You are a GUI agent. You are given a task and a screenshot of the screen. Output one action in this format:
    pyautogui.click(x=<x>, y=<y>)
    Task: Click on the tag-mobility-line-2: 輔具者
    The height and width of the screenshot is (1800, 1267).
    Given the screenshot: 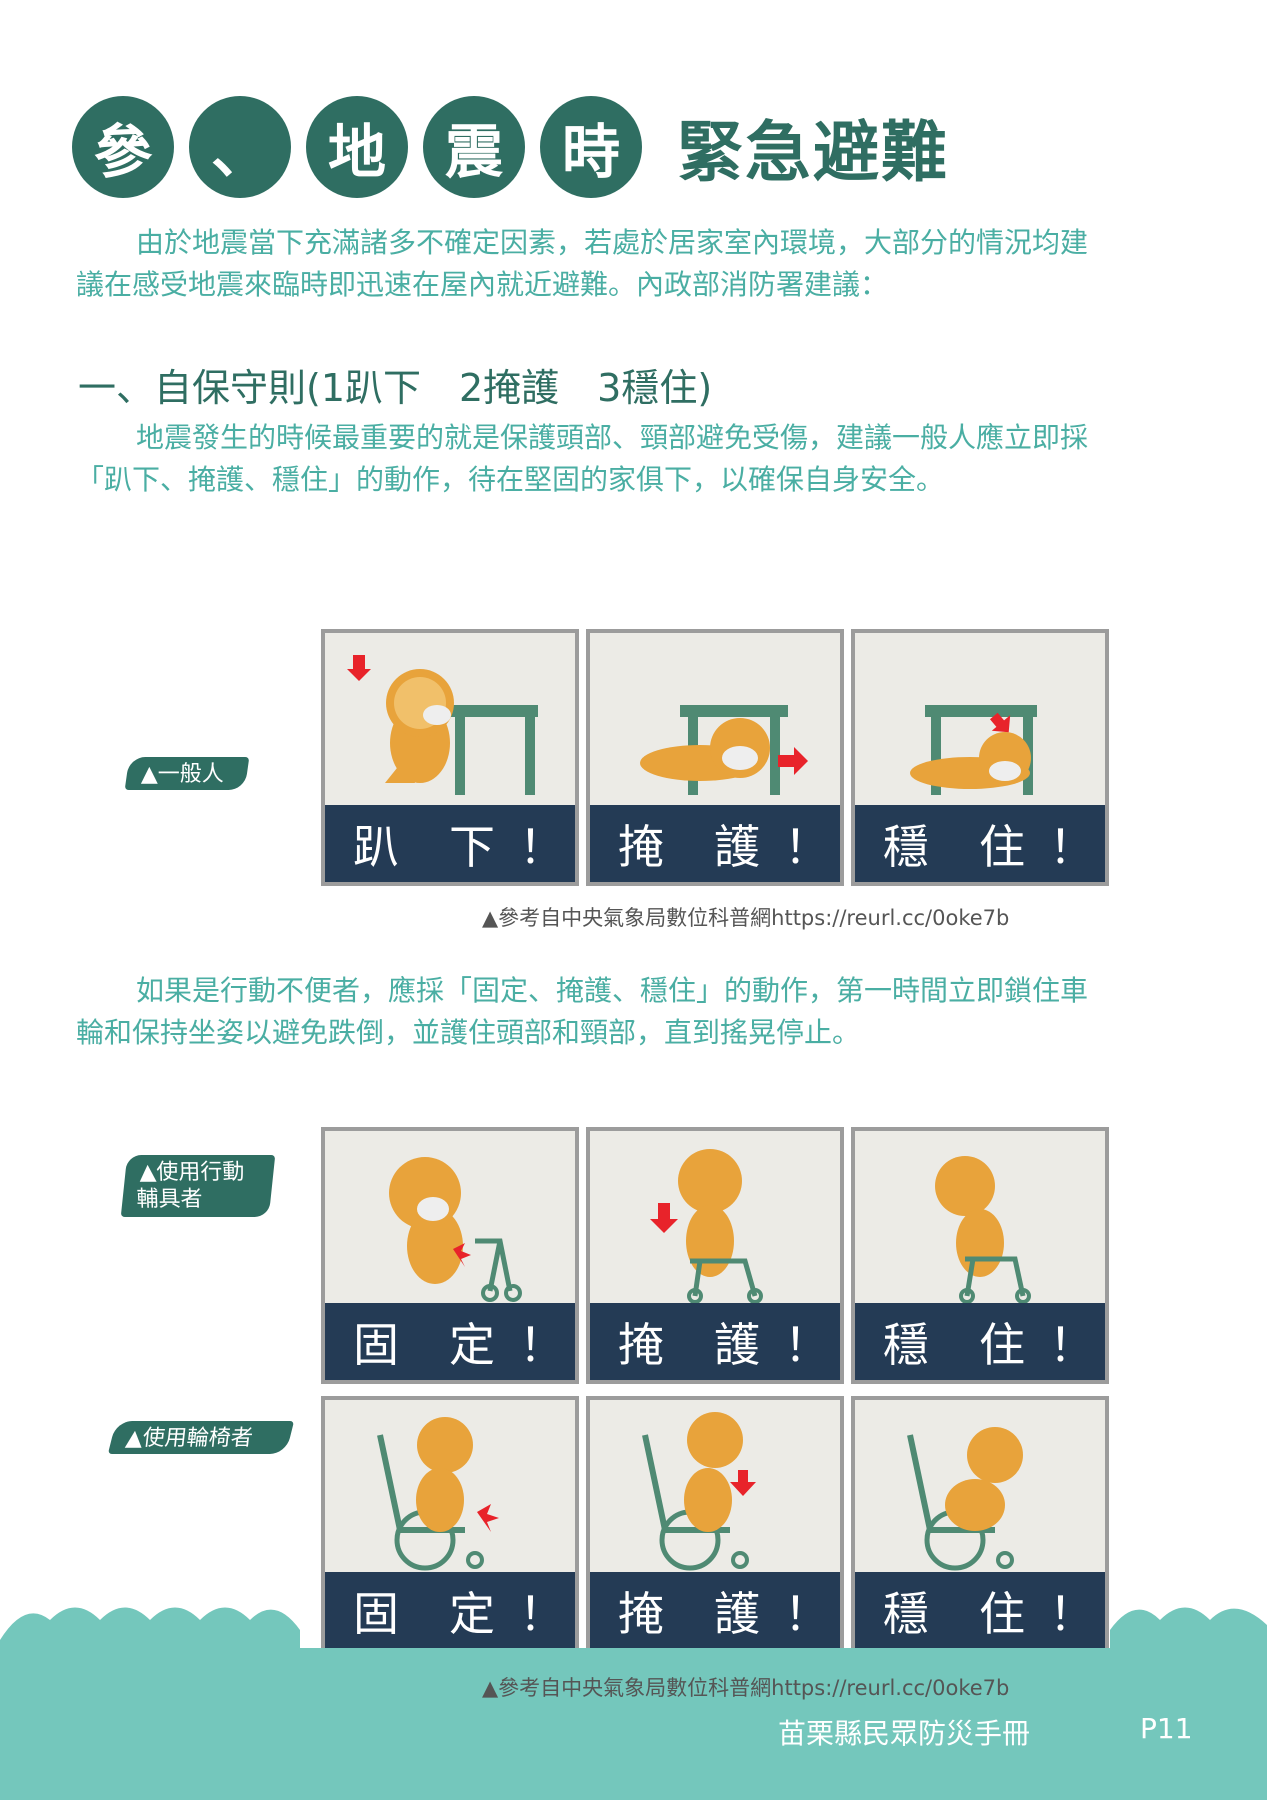 What is the action you would take?
    pyautogui.click(x=170, y=1199)
    